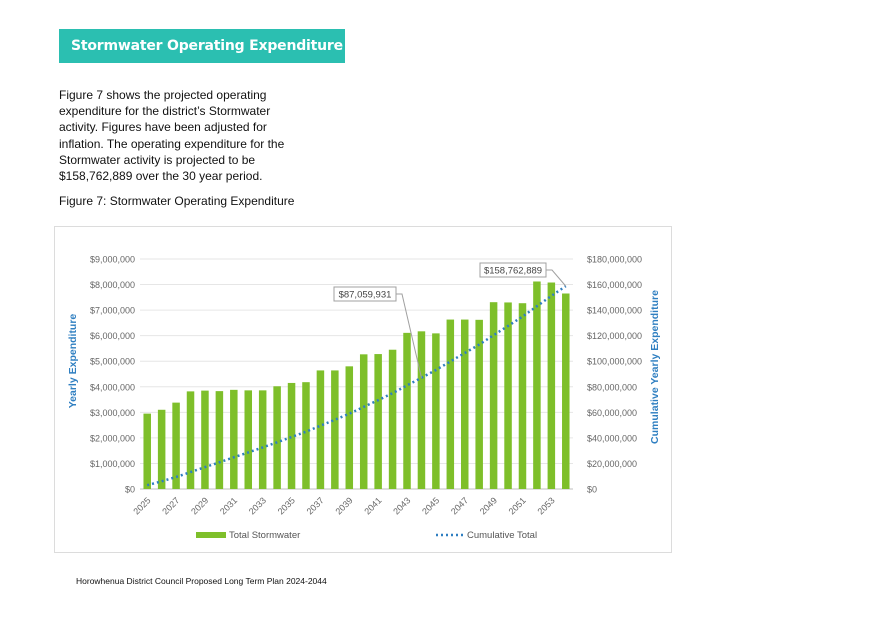 This screenshot has width=875, height=618. What do you see at coordinates (566, 391) in the screenshot?
I see `bar-2054` at bounding box center [566, 391].